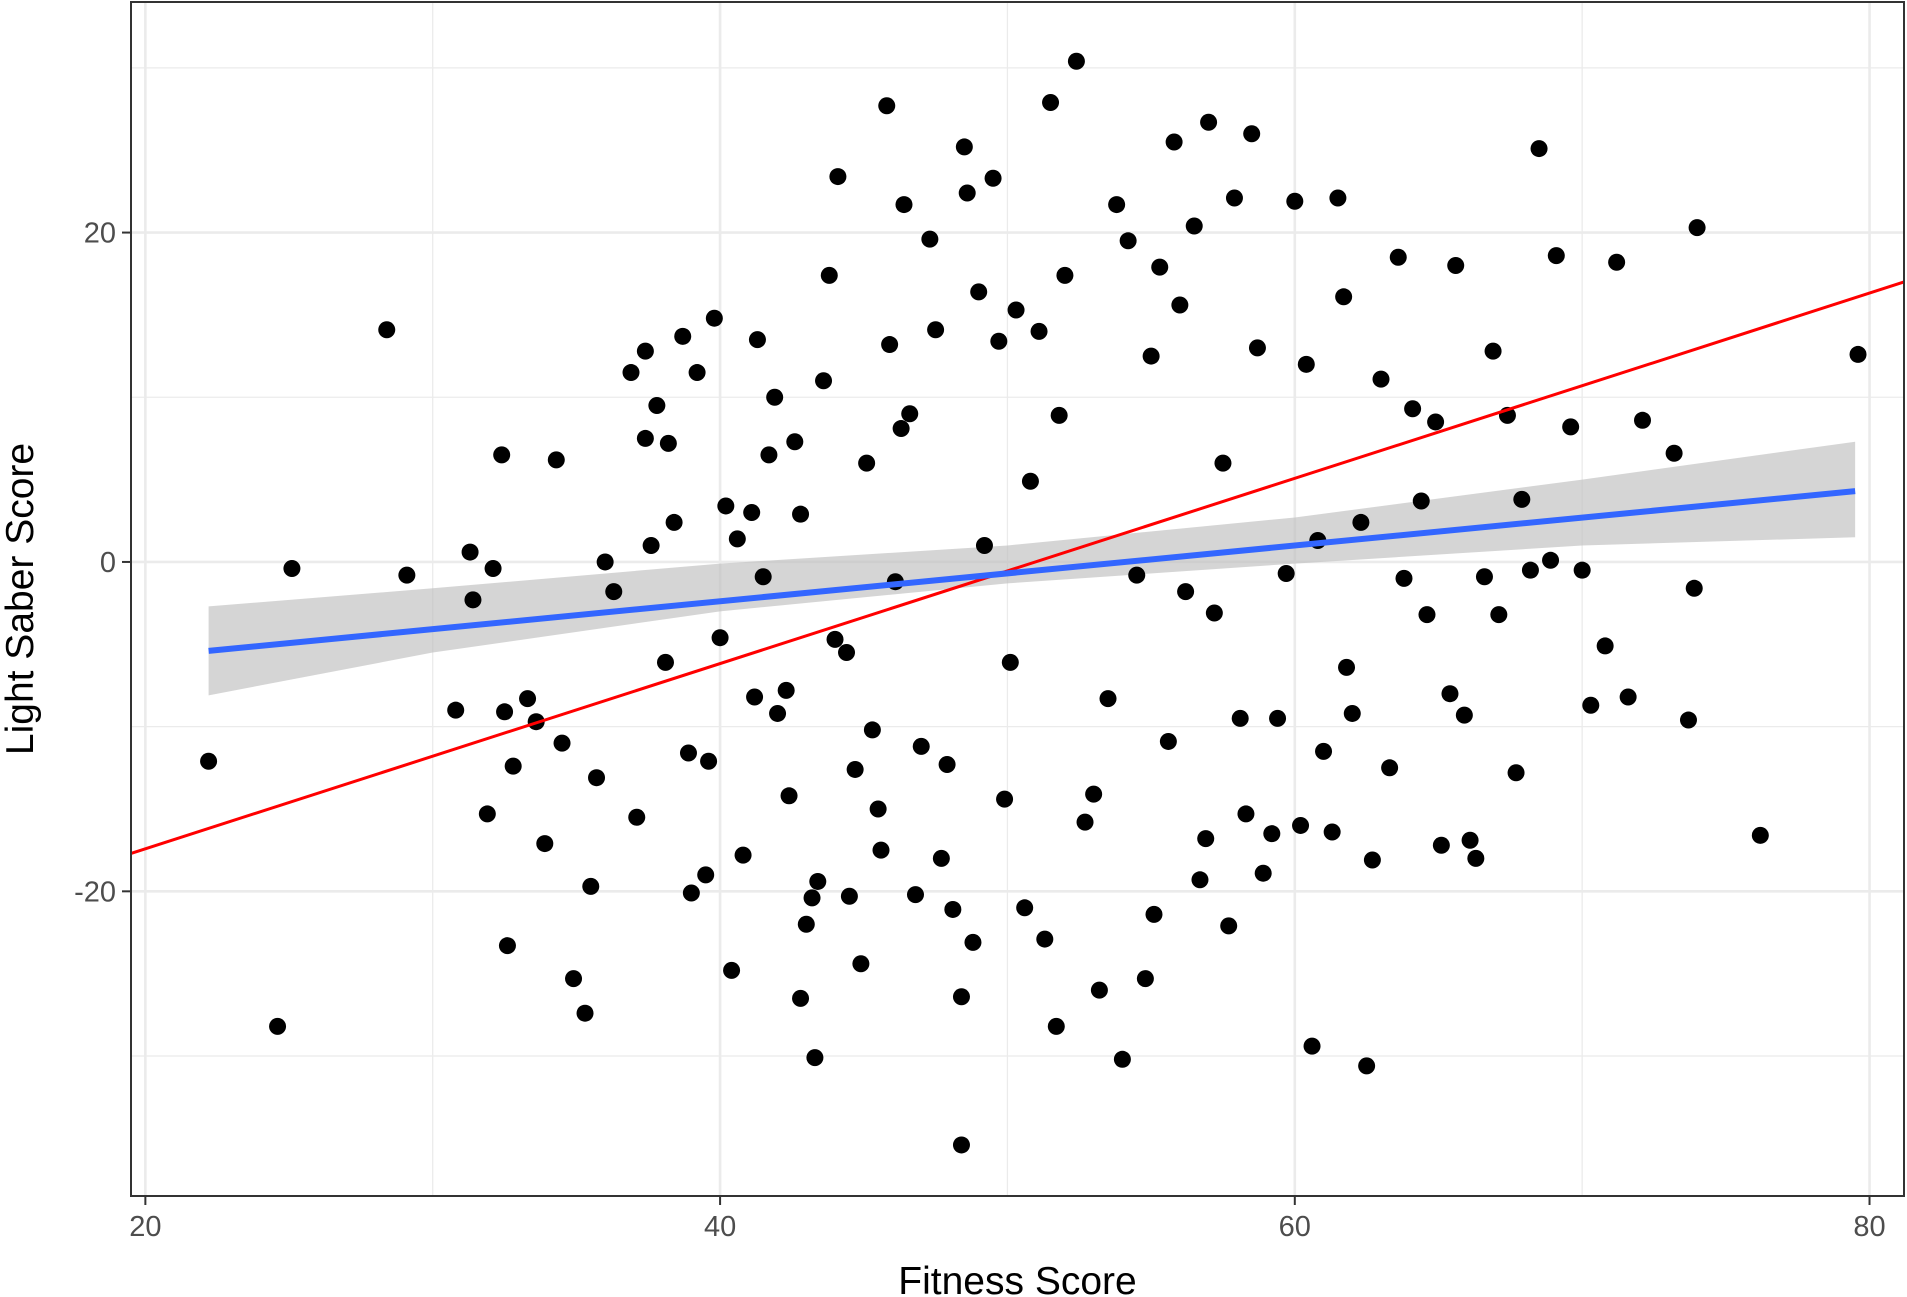 This screenshot has width=1907, height=1297. Describe the element at coordinates (1017, 1278) in the screenshot. I see `x-axis-title: Fitness Score` at that location.